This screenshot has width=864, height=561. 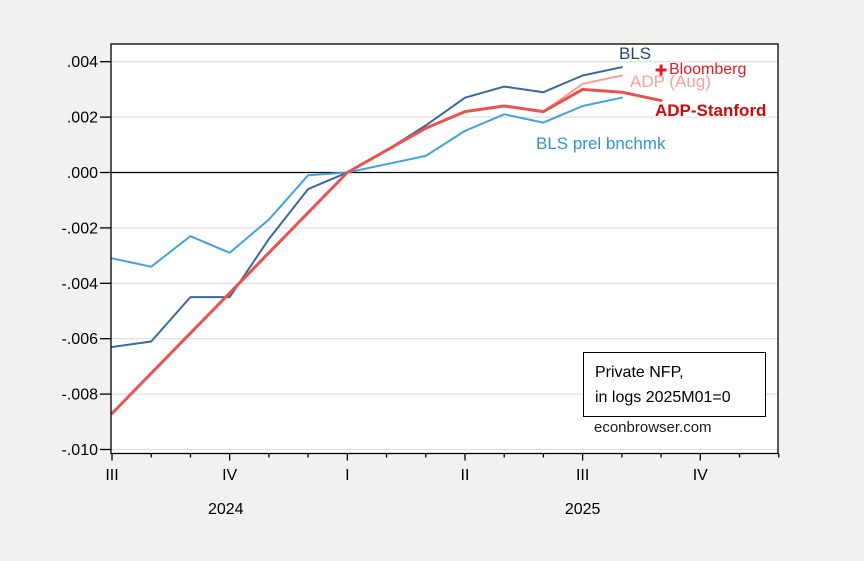 I want to click on annotation-line-2: in logs 2025M01=0, so click(x=663, y=397).